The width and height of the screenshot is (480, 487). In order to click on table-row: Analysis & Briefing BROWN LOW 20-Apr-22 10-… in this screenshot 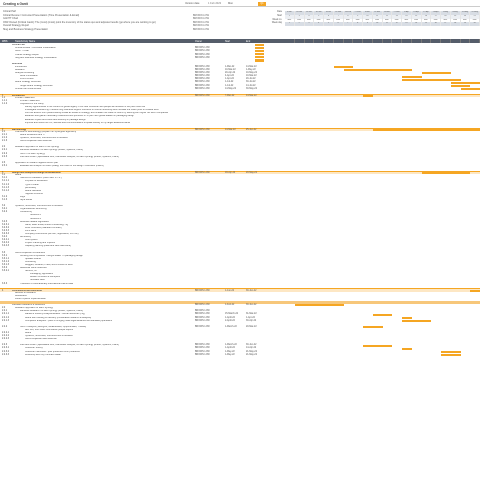, I will do `click(240, 73)`.